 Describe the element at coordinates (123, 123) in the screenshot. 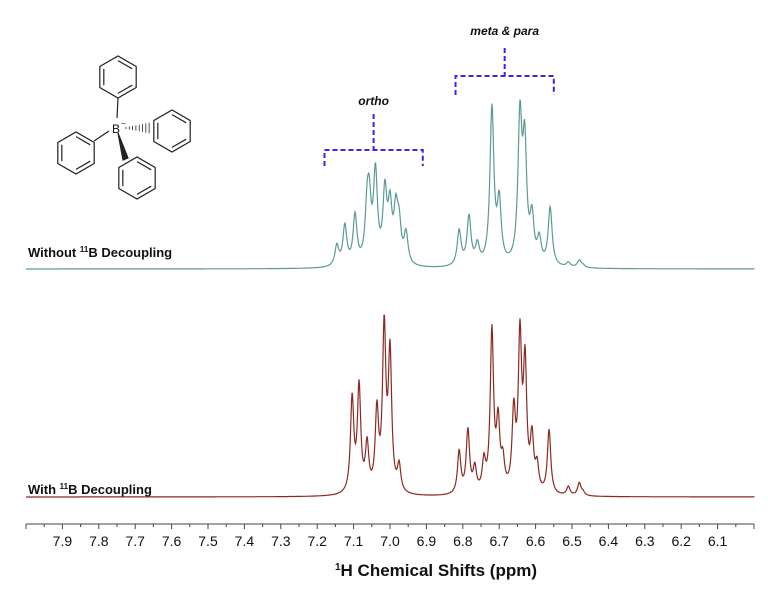

I see `boron-charge: −` at that location.